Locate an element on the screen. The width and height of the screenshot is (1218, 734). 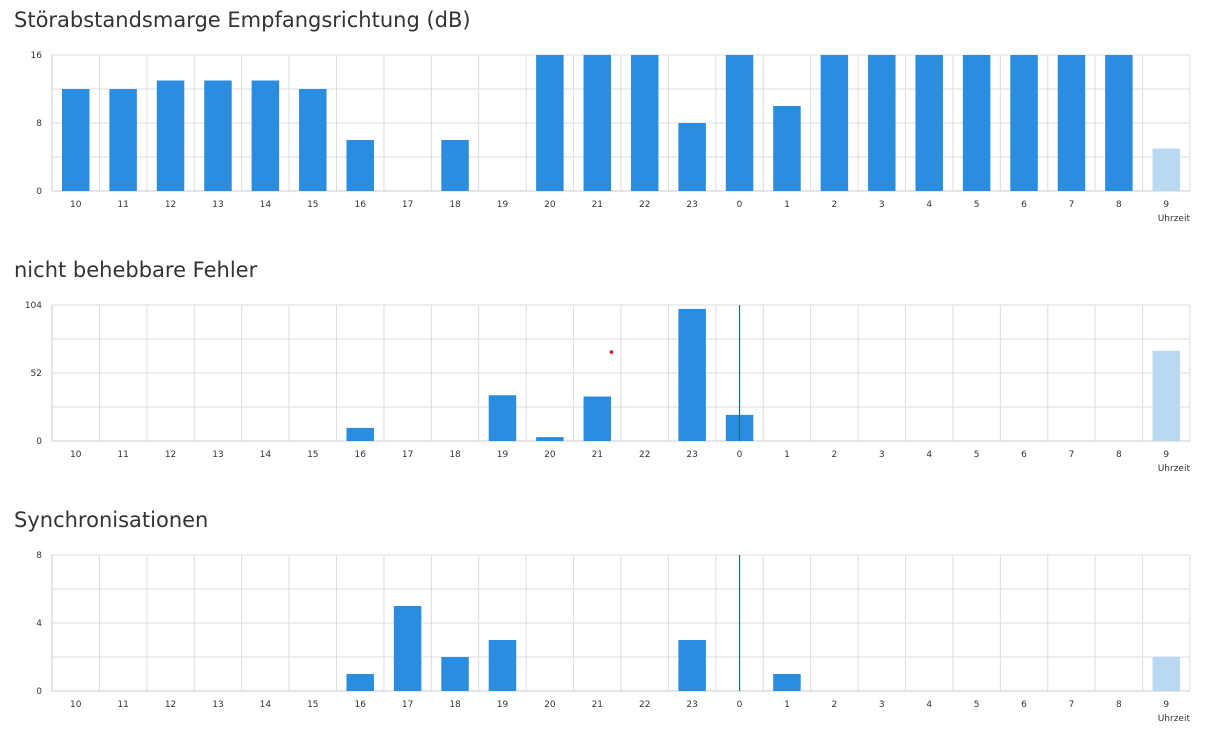
chart-title: Synchronisationen is located at coordinates (111, 520).